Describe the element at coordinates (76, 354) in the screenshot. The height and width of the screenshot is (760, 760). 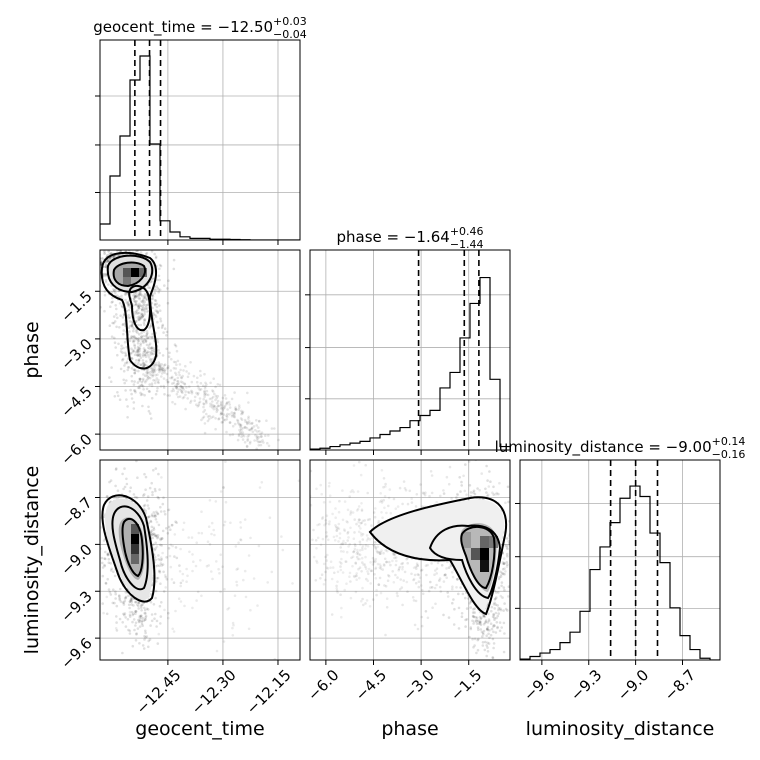
I see `ytick-label: −3.0` at that location.